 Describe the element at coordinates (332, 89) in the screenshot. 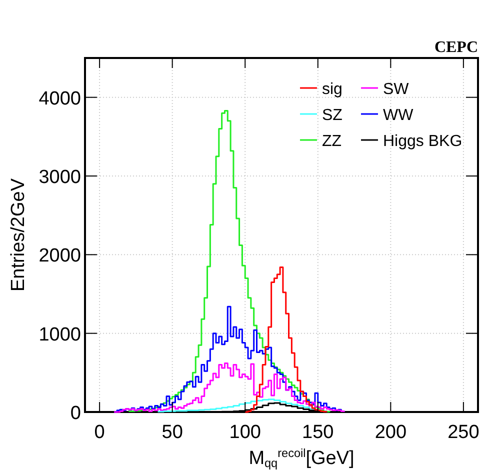

I see `legend-label: sig` at that location.